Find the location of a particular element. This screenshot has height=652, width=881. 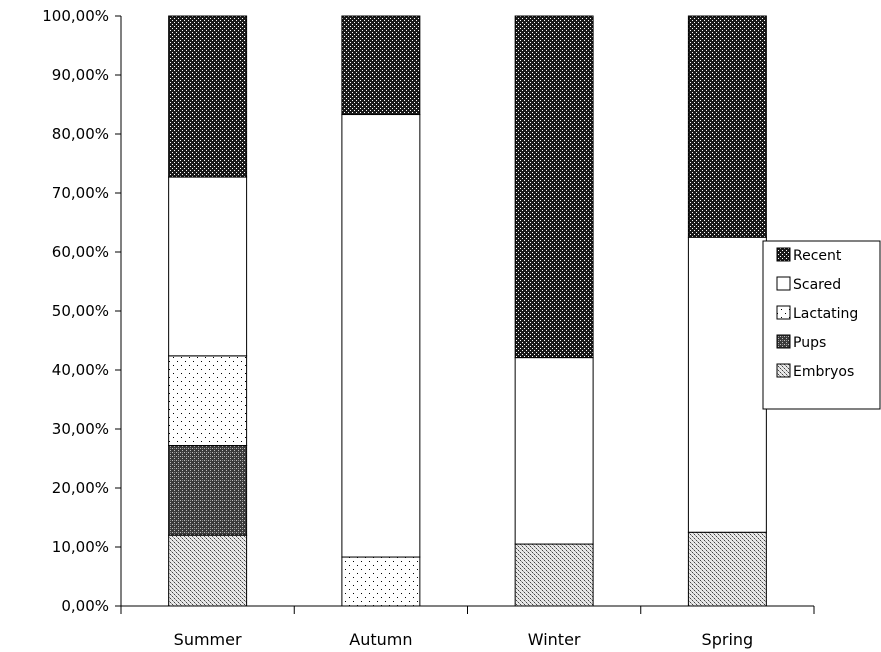

y-tick-label: 100,00% is located at coordinates (75, 16).